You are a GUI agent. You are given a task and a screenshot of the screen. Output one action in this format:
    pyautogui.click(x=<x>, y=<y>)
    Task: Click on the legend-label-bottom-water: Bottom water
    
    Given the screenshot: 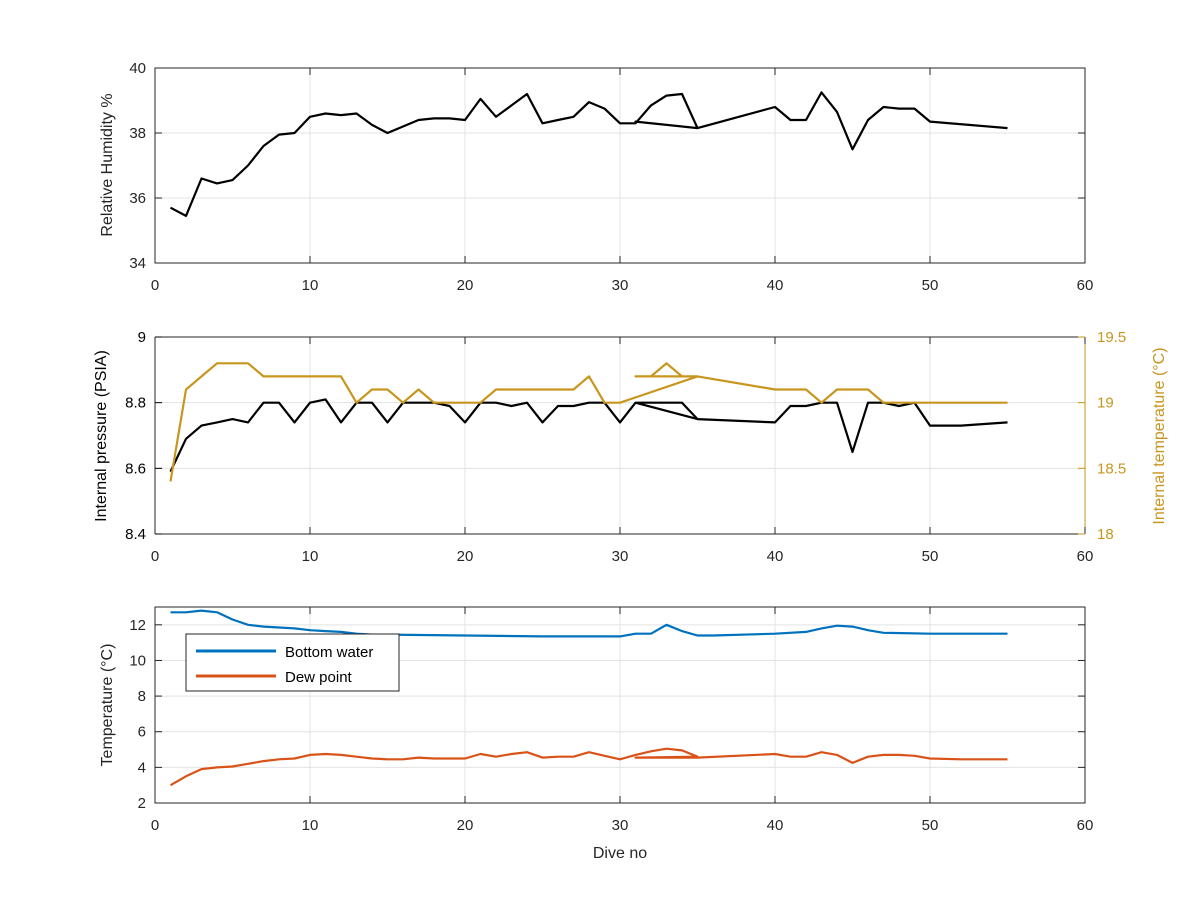 What is the action you would take?
    pyautogui.click(x=329, y=652)
    